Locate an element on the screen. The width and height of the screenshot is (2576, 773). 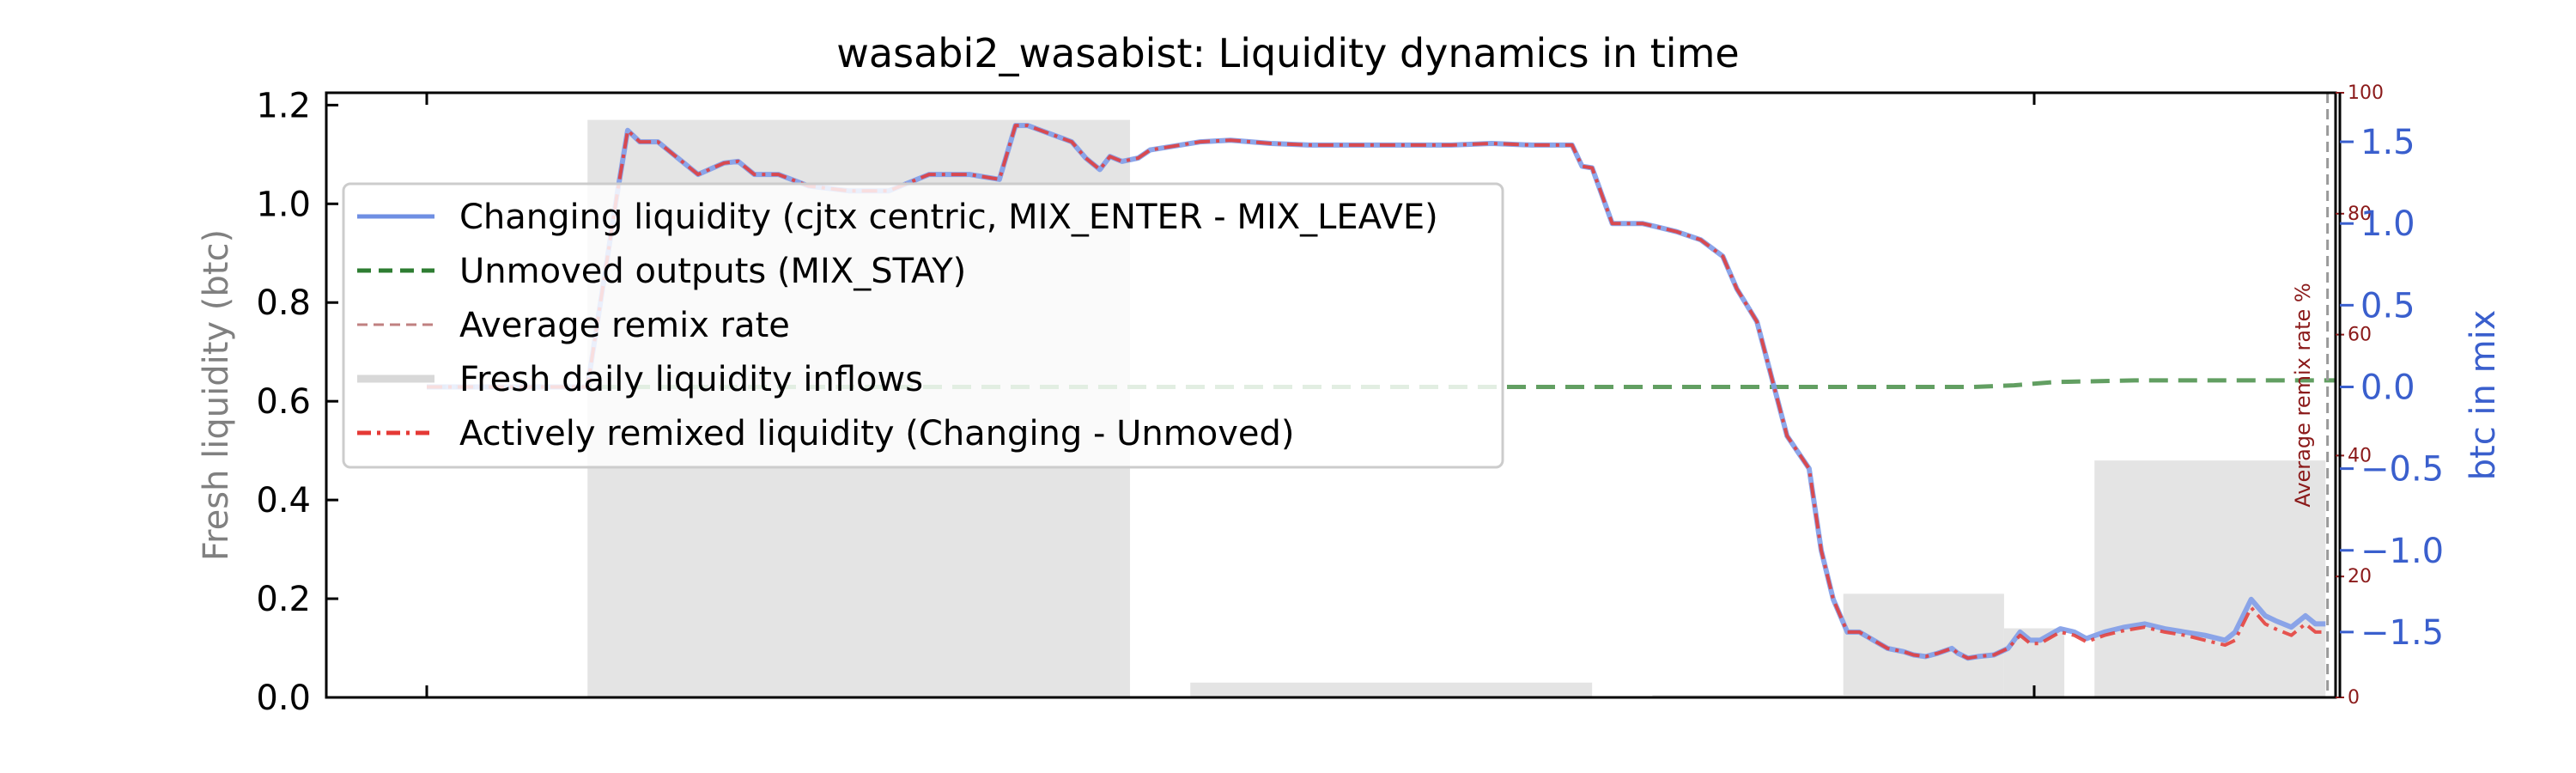
legend-entry-label: Average remix rate is located at coordinates (625, 325).